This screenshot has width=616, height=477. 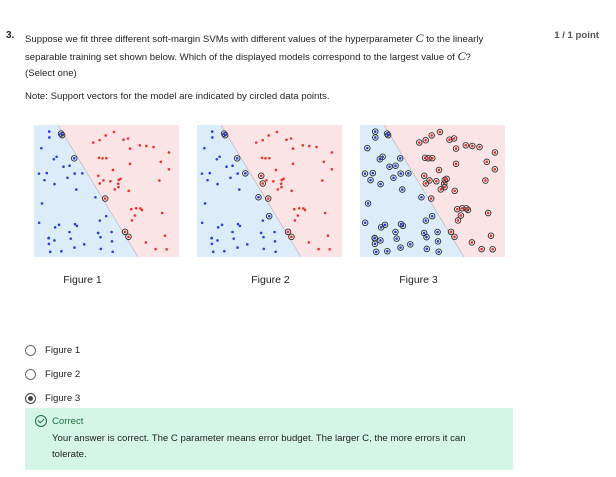 I want to click on option-figure-2: Figure 2, so click(x=52, y=374).